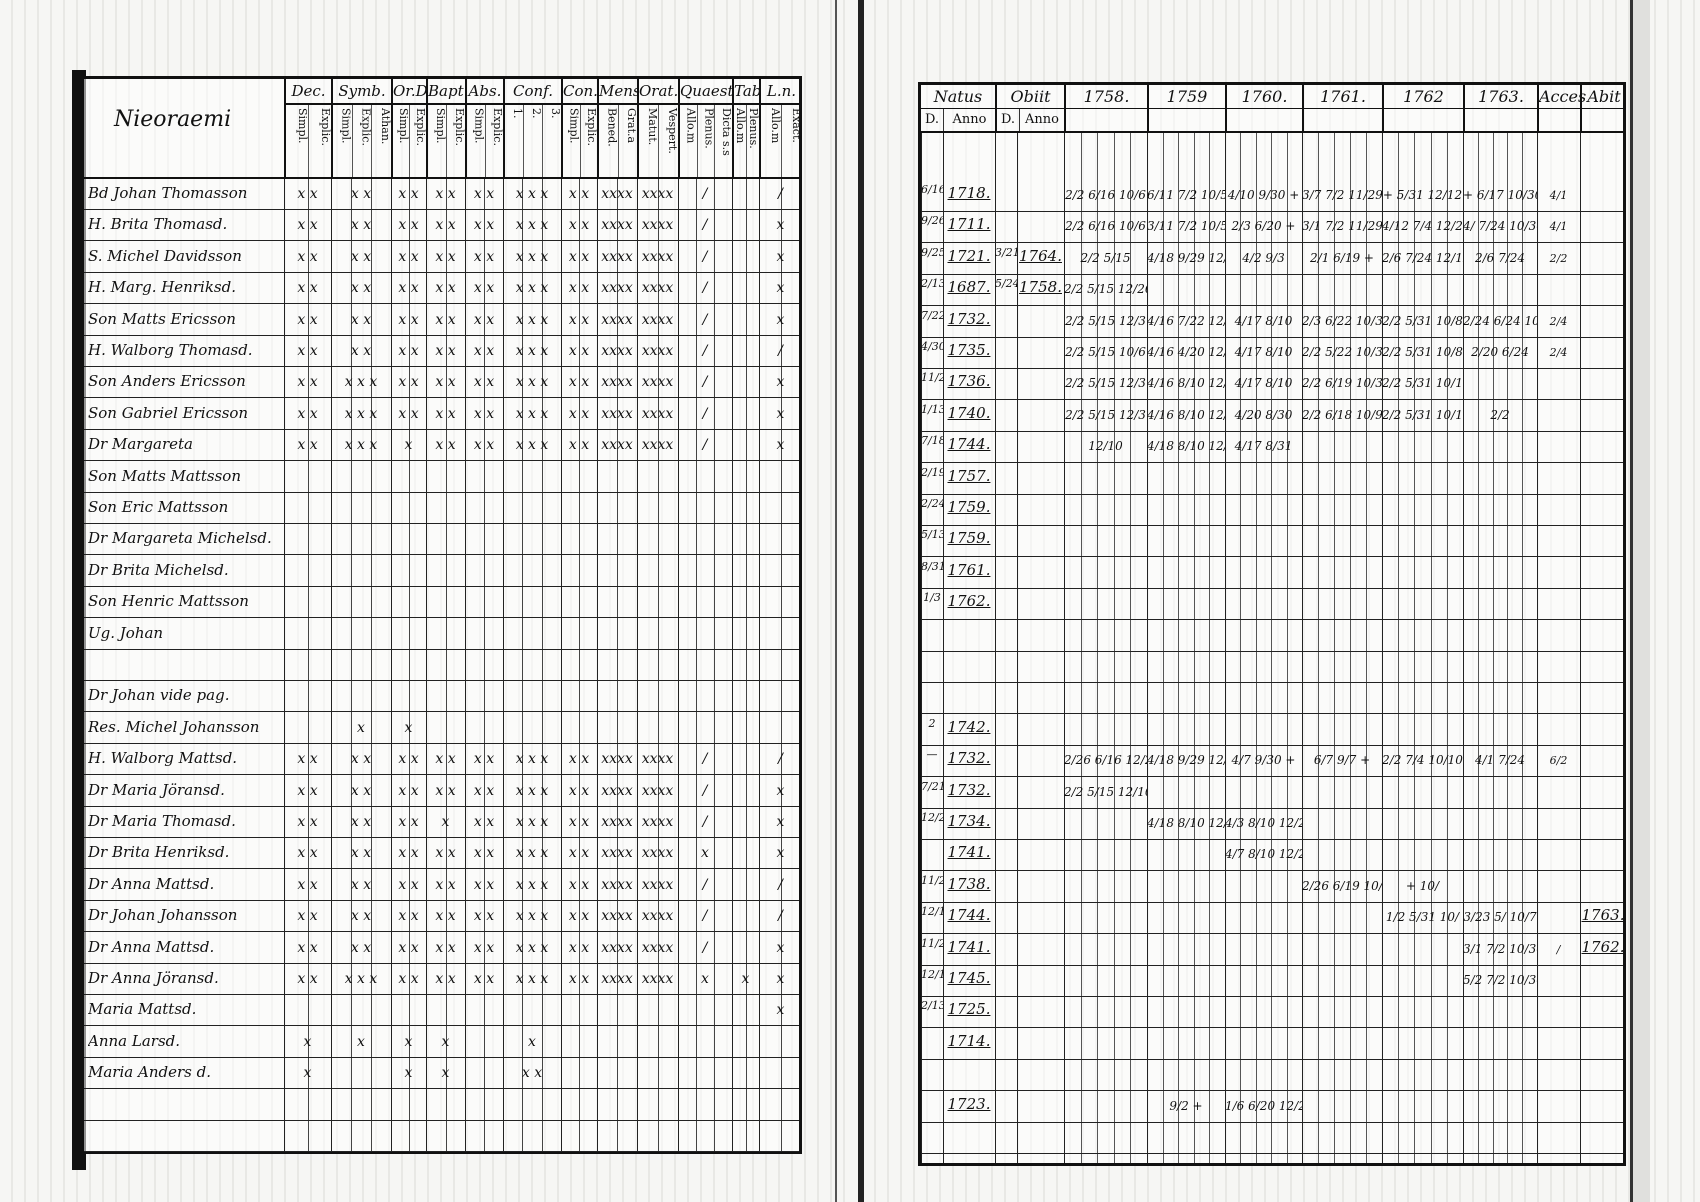 The height and width of the screenshot is (1202, 1700). Describe the element at coordinates (1422, 321) in the screenshot. I see `year-attendance-entry: 2/2 5/31 10/8` at that location.